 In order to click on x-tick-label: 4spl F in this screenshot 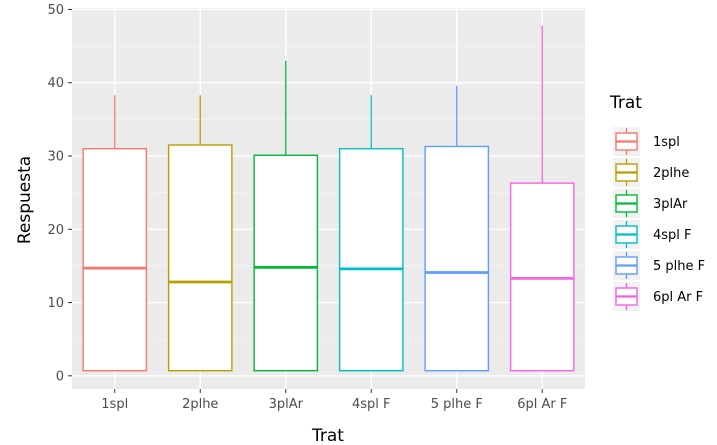, I will do `click(371, 404)`.